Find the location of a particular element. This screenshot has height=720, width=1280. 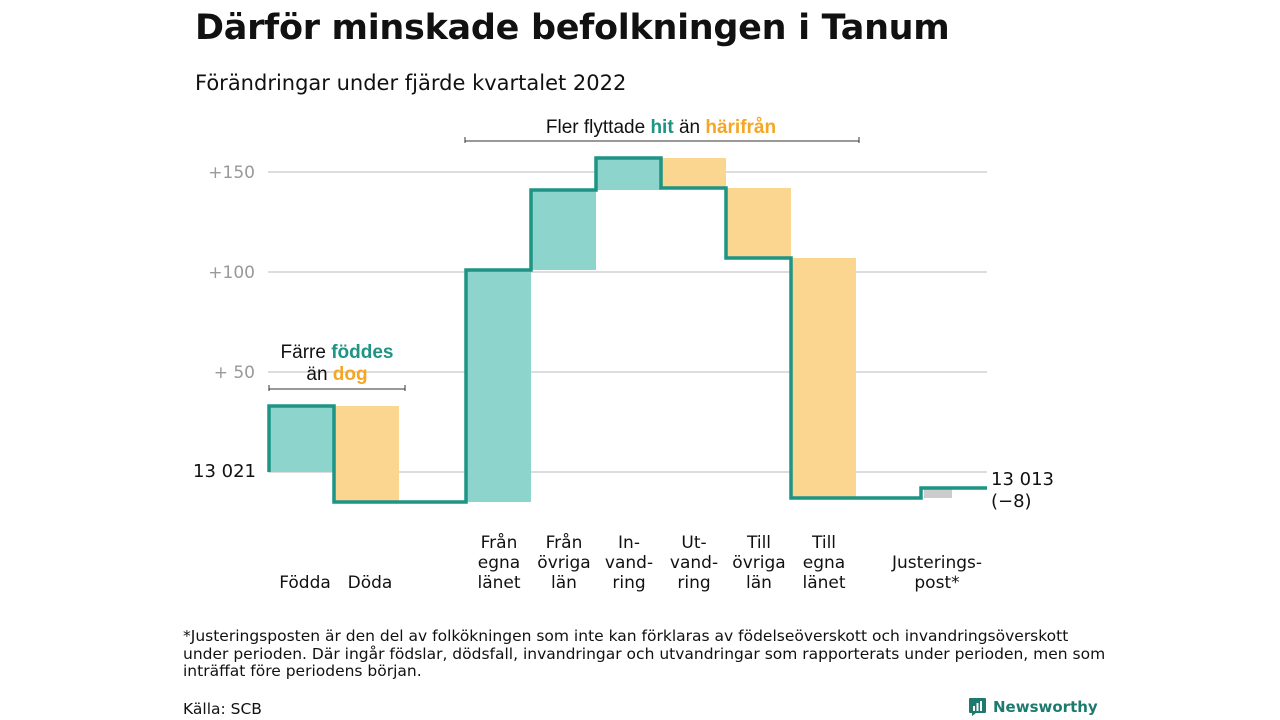

x-label-step-8: Till is located at coordinates (823, 543).